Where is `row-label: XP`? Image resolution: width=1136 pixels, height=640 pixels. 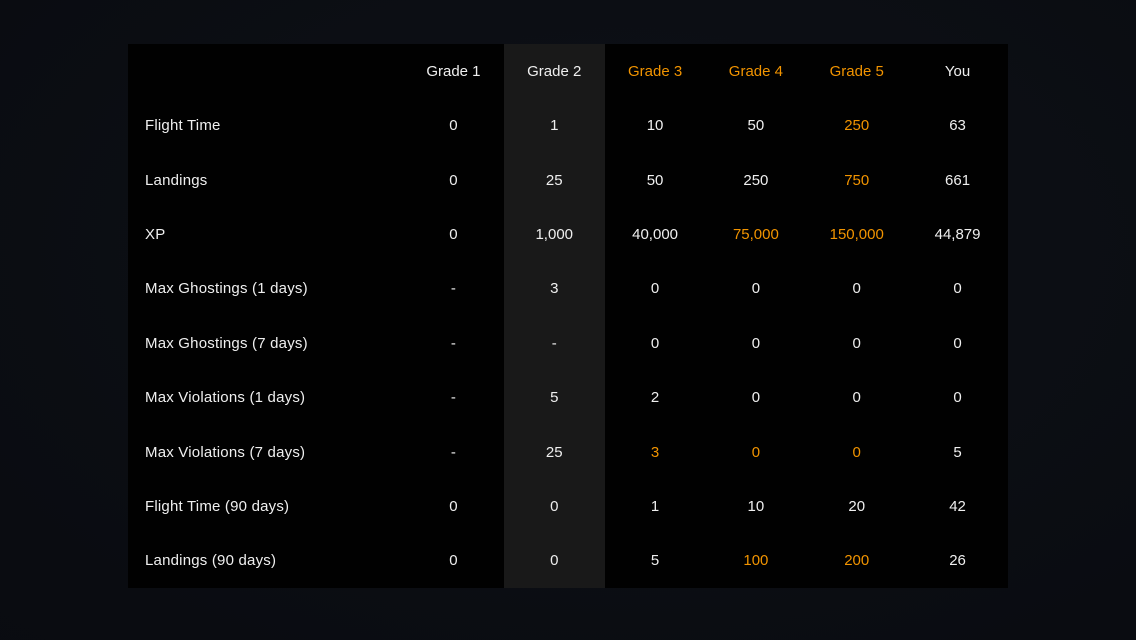
row-label: XP is located at coordinates (155, 234).